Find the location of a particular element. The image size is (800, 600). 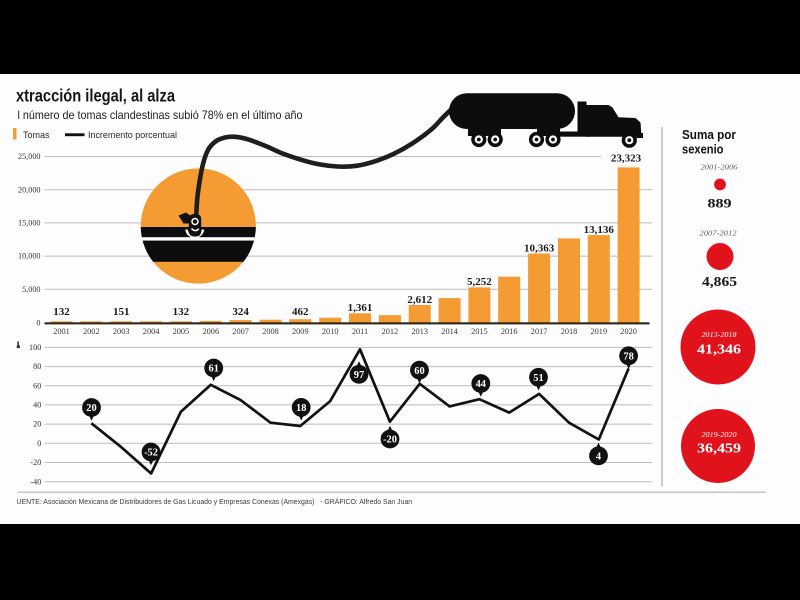

svg-text: 2013 is located at coordinates (419, 331).